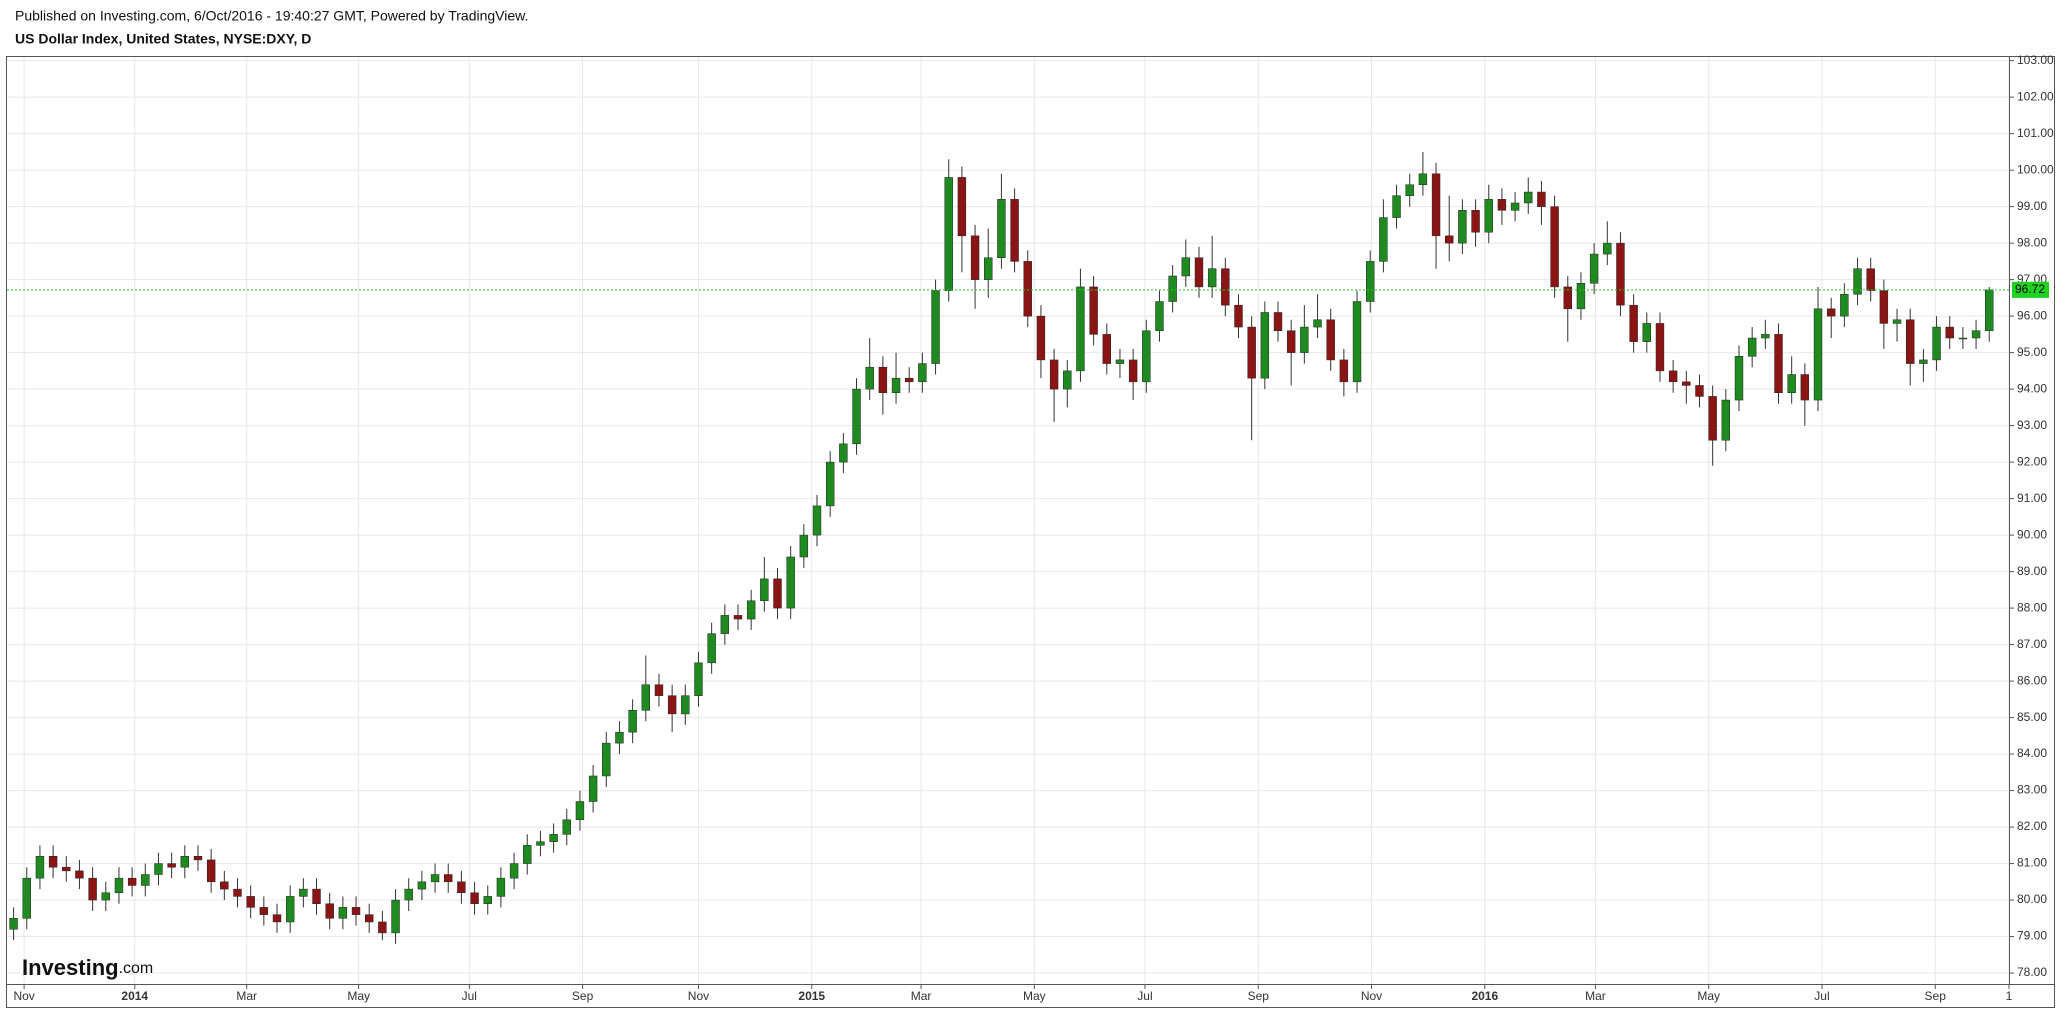  Describe the element at coordinates (2035, 96) in the screenshot. I see `y-tick-label: 102.00` at that location.